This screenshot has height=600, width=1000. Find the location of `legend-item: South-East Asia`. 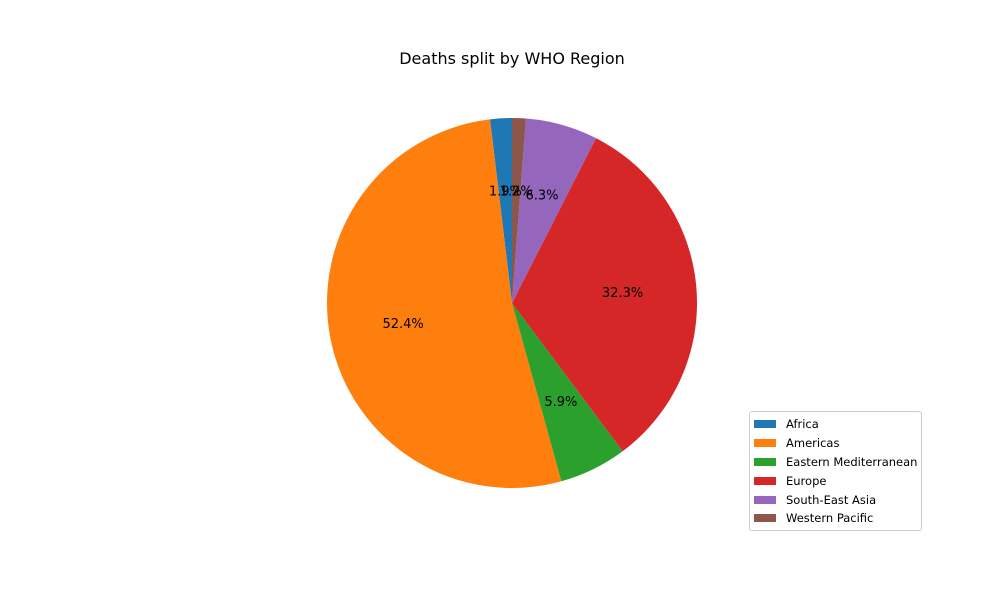

legend-item: South-East Asia is located at coordinates (835, 499).